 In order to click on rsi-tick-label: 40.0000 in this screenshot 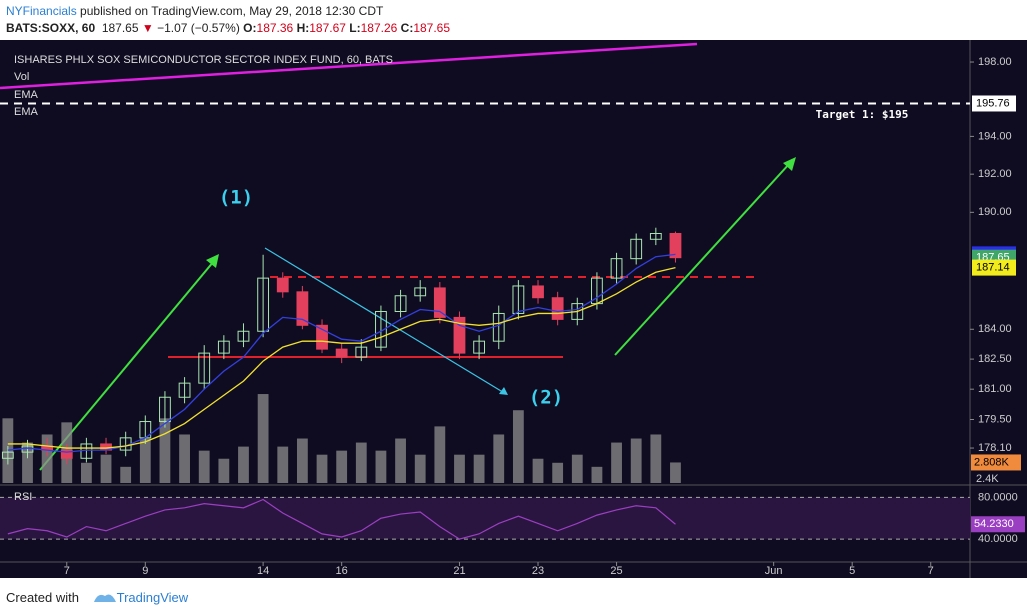, I will do `click(998, 539)`.